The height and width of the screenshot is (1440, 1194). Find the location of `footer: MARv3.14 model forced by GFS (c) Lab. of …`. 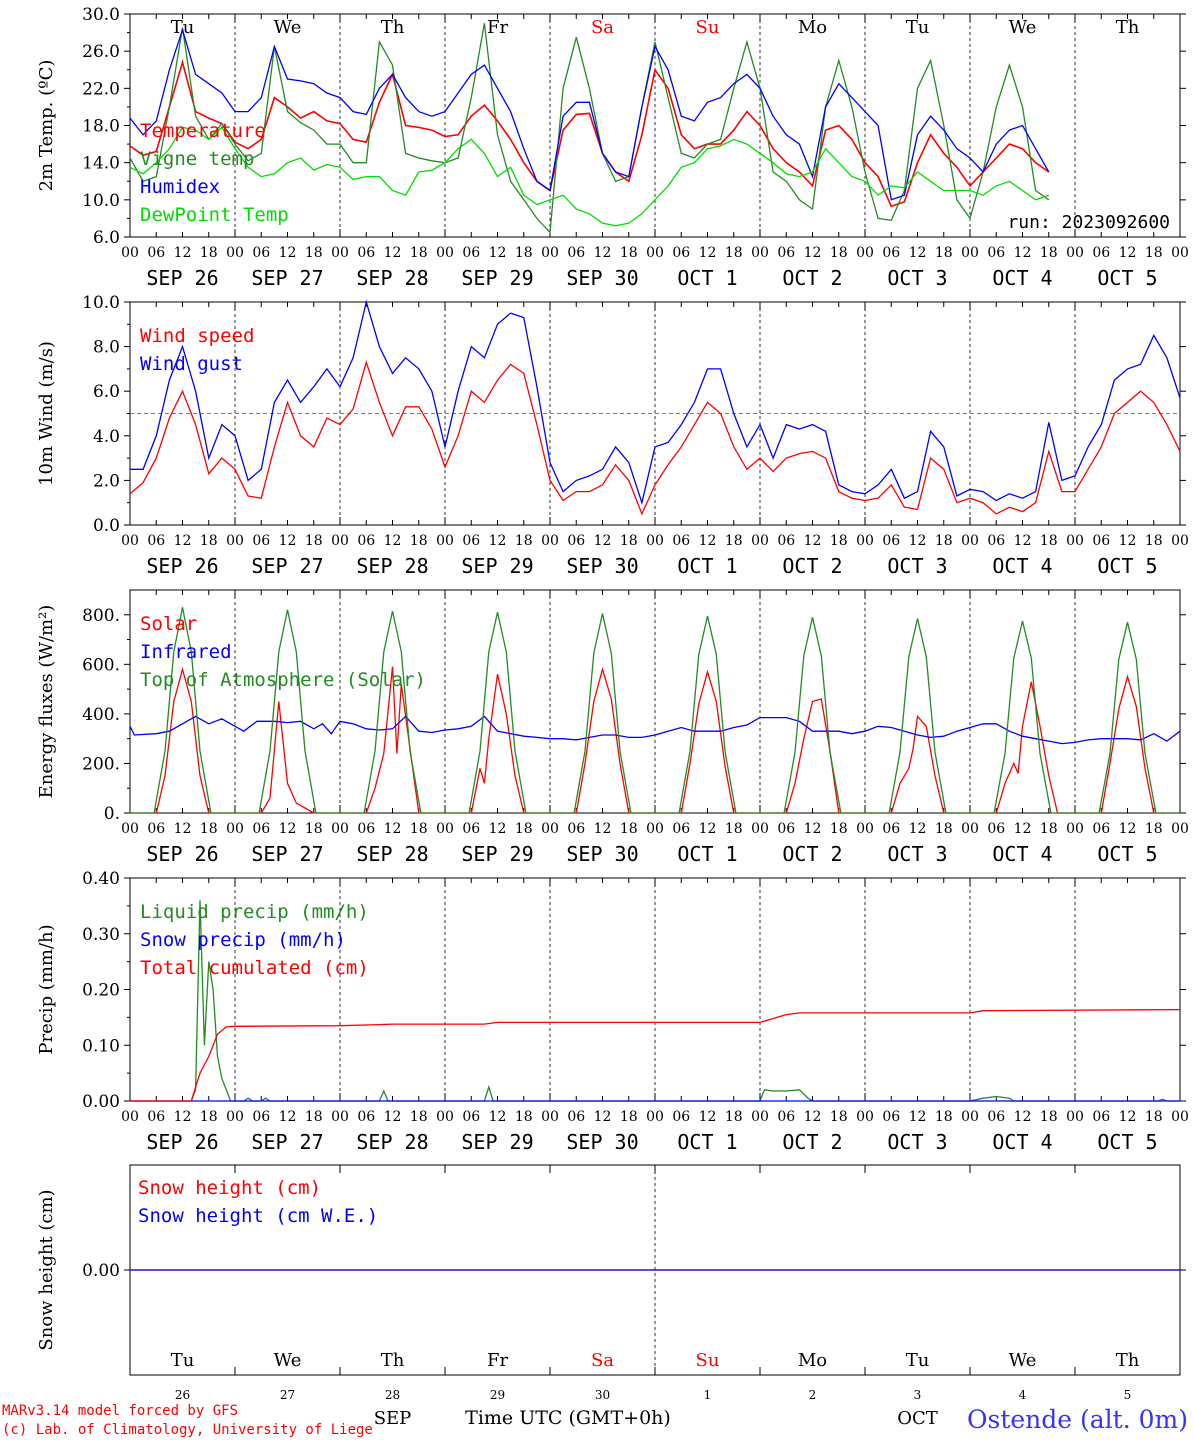

footer: MARv3.14 model forced by GFS (c) Lab. of … is located at coordinates (595, 1420).